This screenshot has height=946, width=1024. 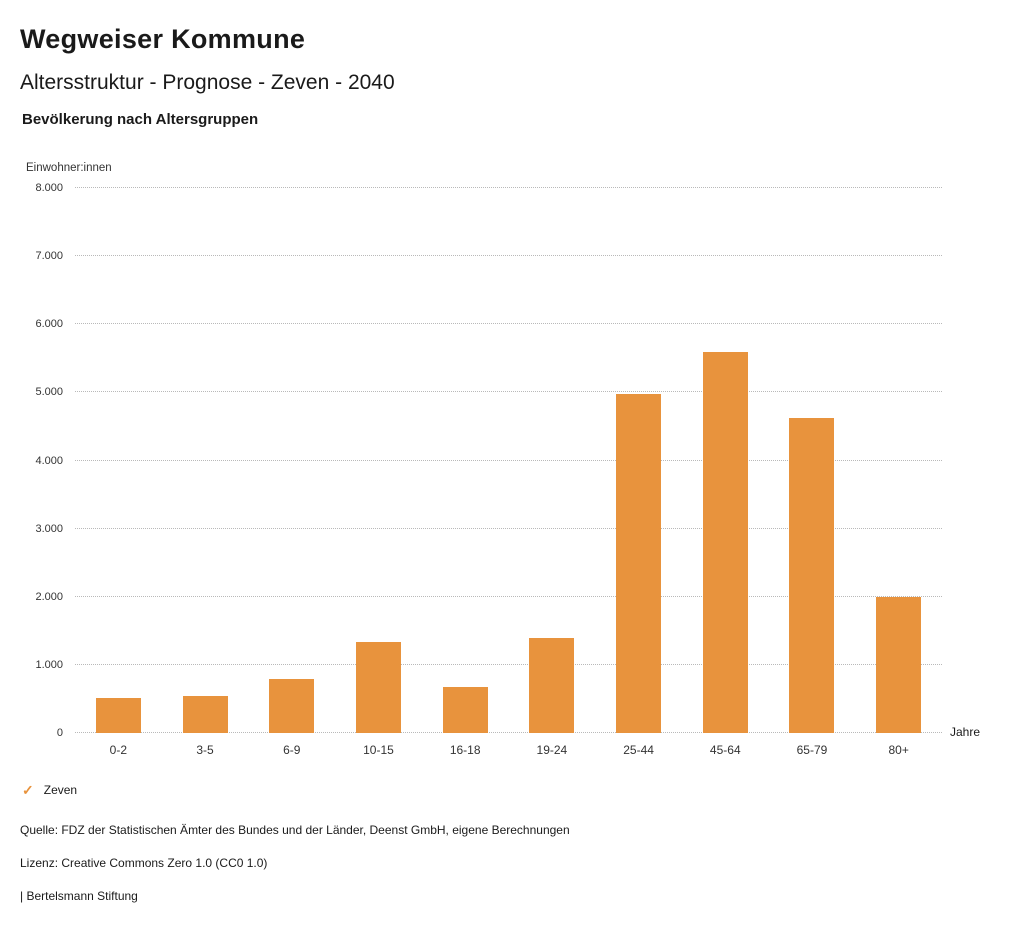 I want to click on y-tick-label: 1.000, so click(x=49, y=664).